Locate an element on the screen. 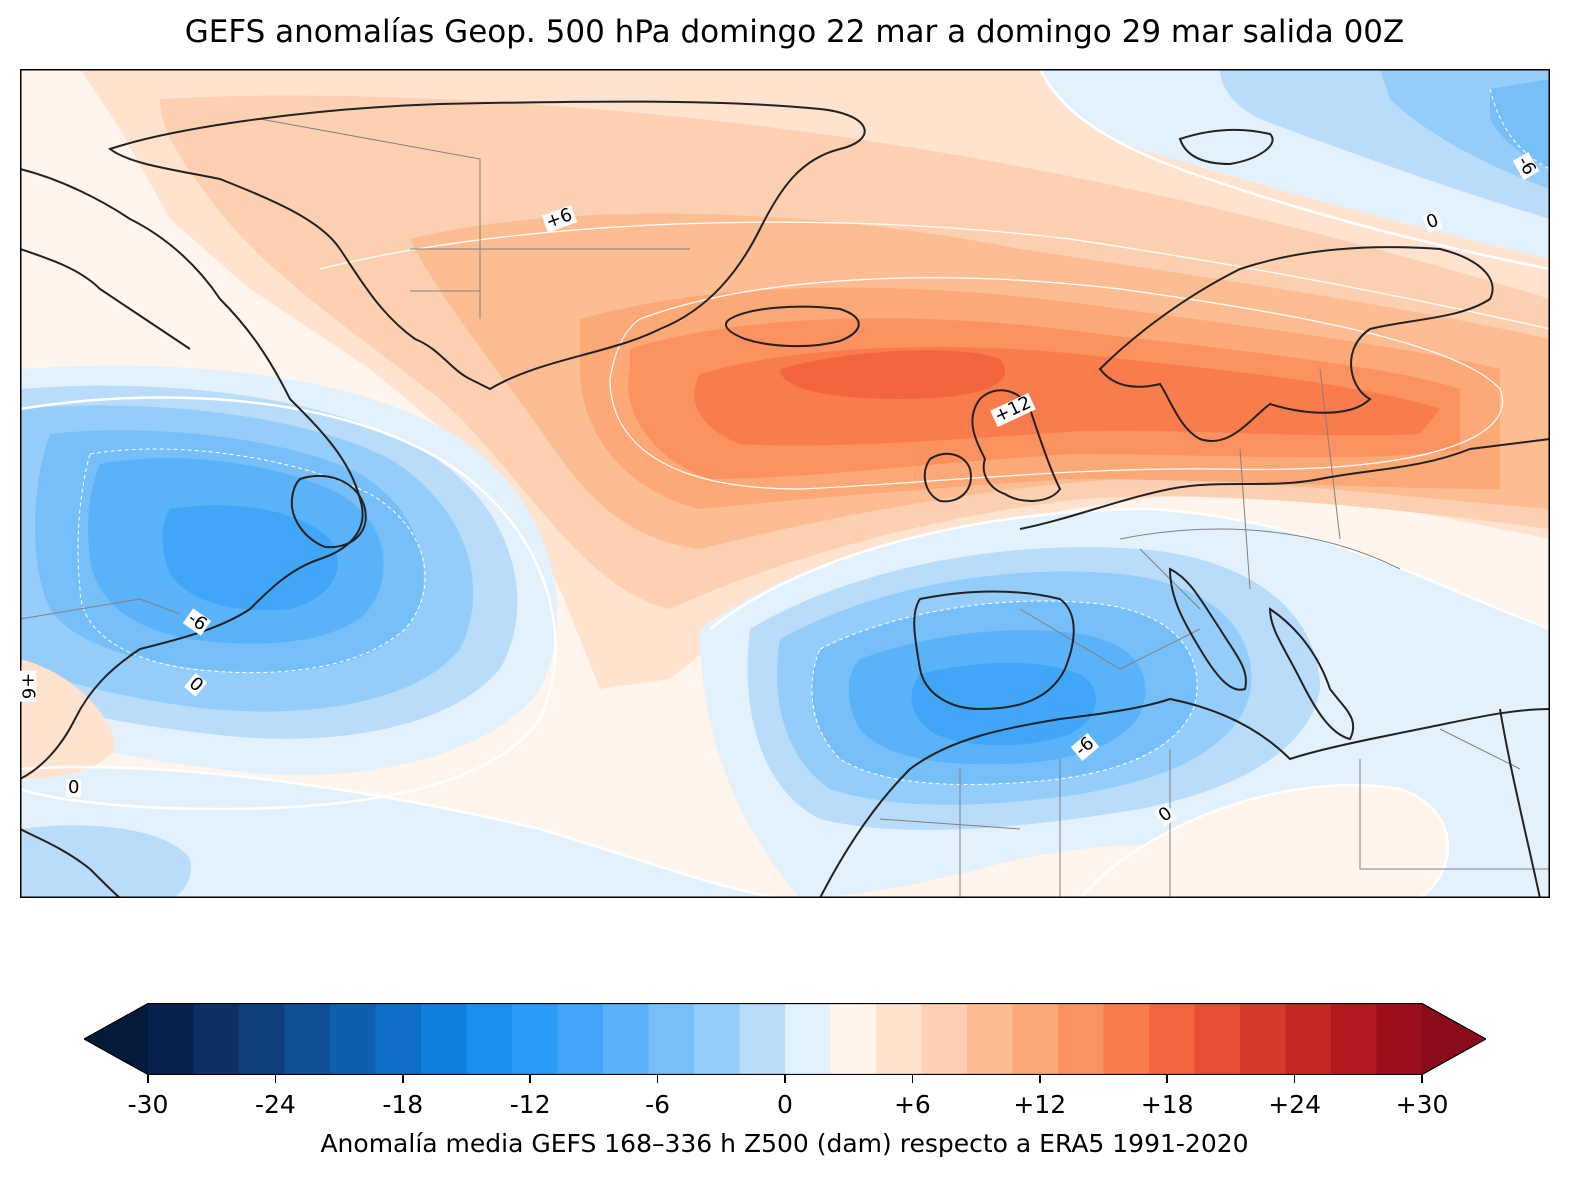 This screenshot has width=1589, height=1196. colorbar-tick-label: -18 is located at coordinates (403, 1104).